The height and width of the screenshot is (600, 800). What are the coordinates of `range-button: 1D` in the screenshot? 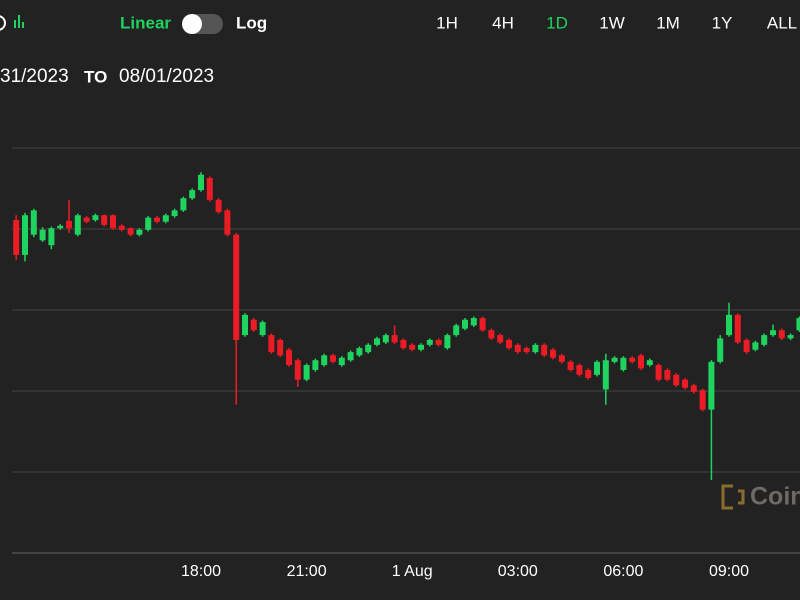 It's located at (557, 22).